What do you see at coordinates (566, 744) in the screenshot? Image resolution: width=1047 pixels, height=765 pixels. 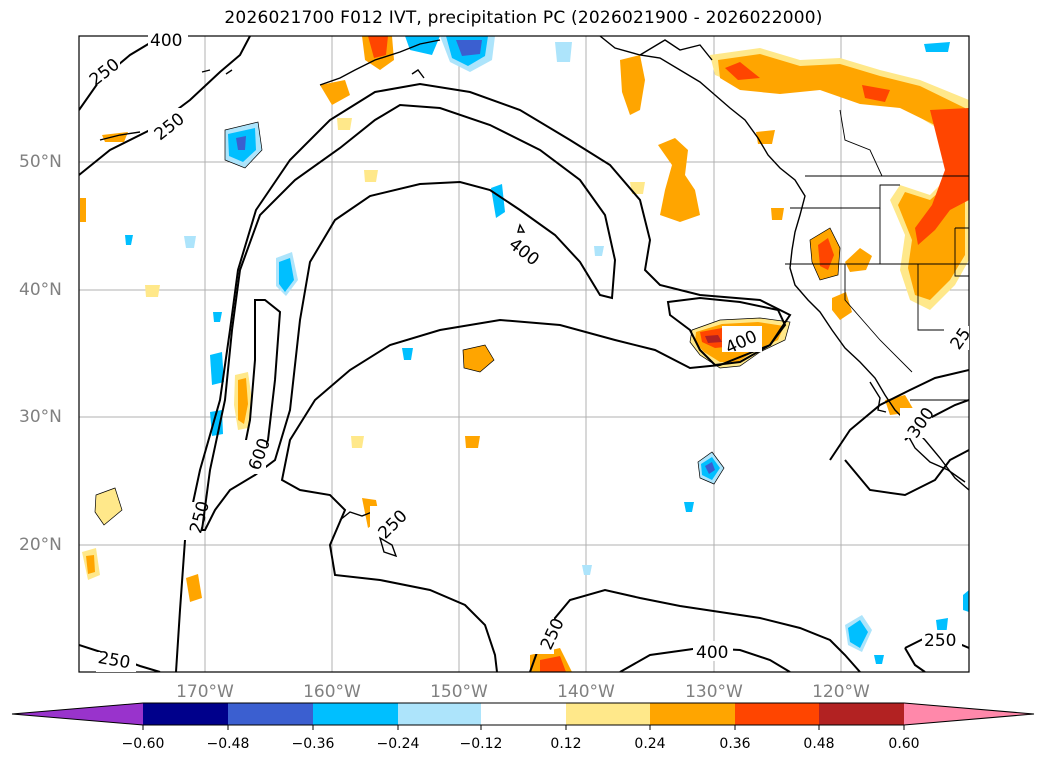 I see `colorbar-tick-label: 0.12` at bounding box center [566, 744].